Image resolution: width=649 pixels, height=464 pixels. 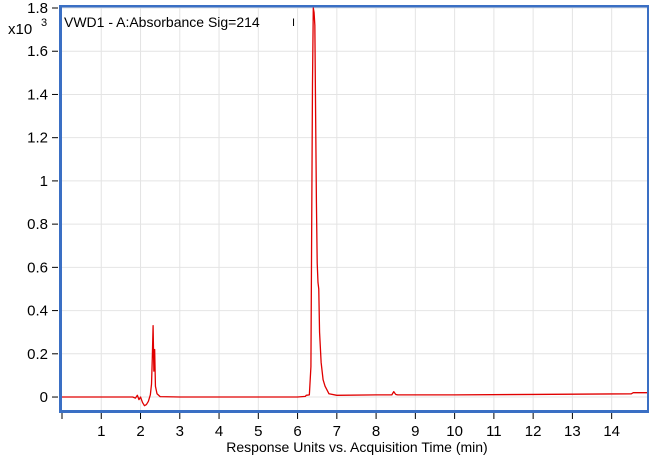 What do you see at coordinates (293, 23) in the screenshot?
I see `chart-title-suffix: I` at bounding box center [293, 23].